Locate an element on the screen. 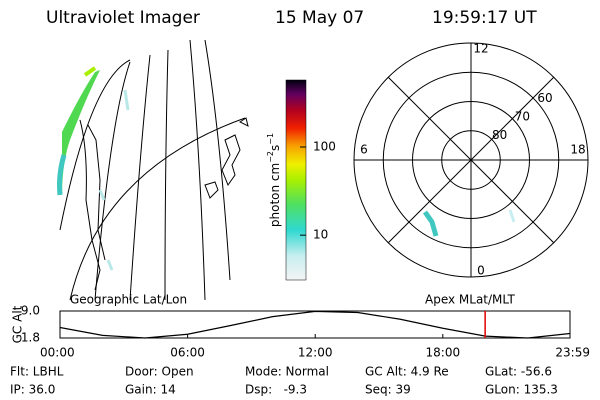 The height and width of the screenshot is (400, 600). colorbar-label-part: s is located at coordinates (275, 148).